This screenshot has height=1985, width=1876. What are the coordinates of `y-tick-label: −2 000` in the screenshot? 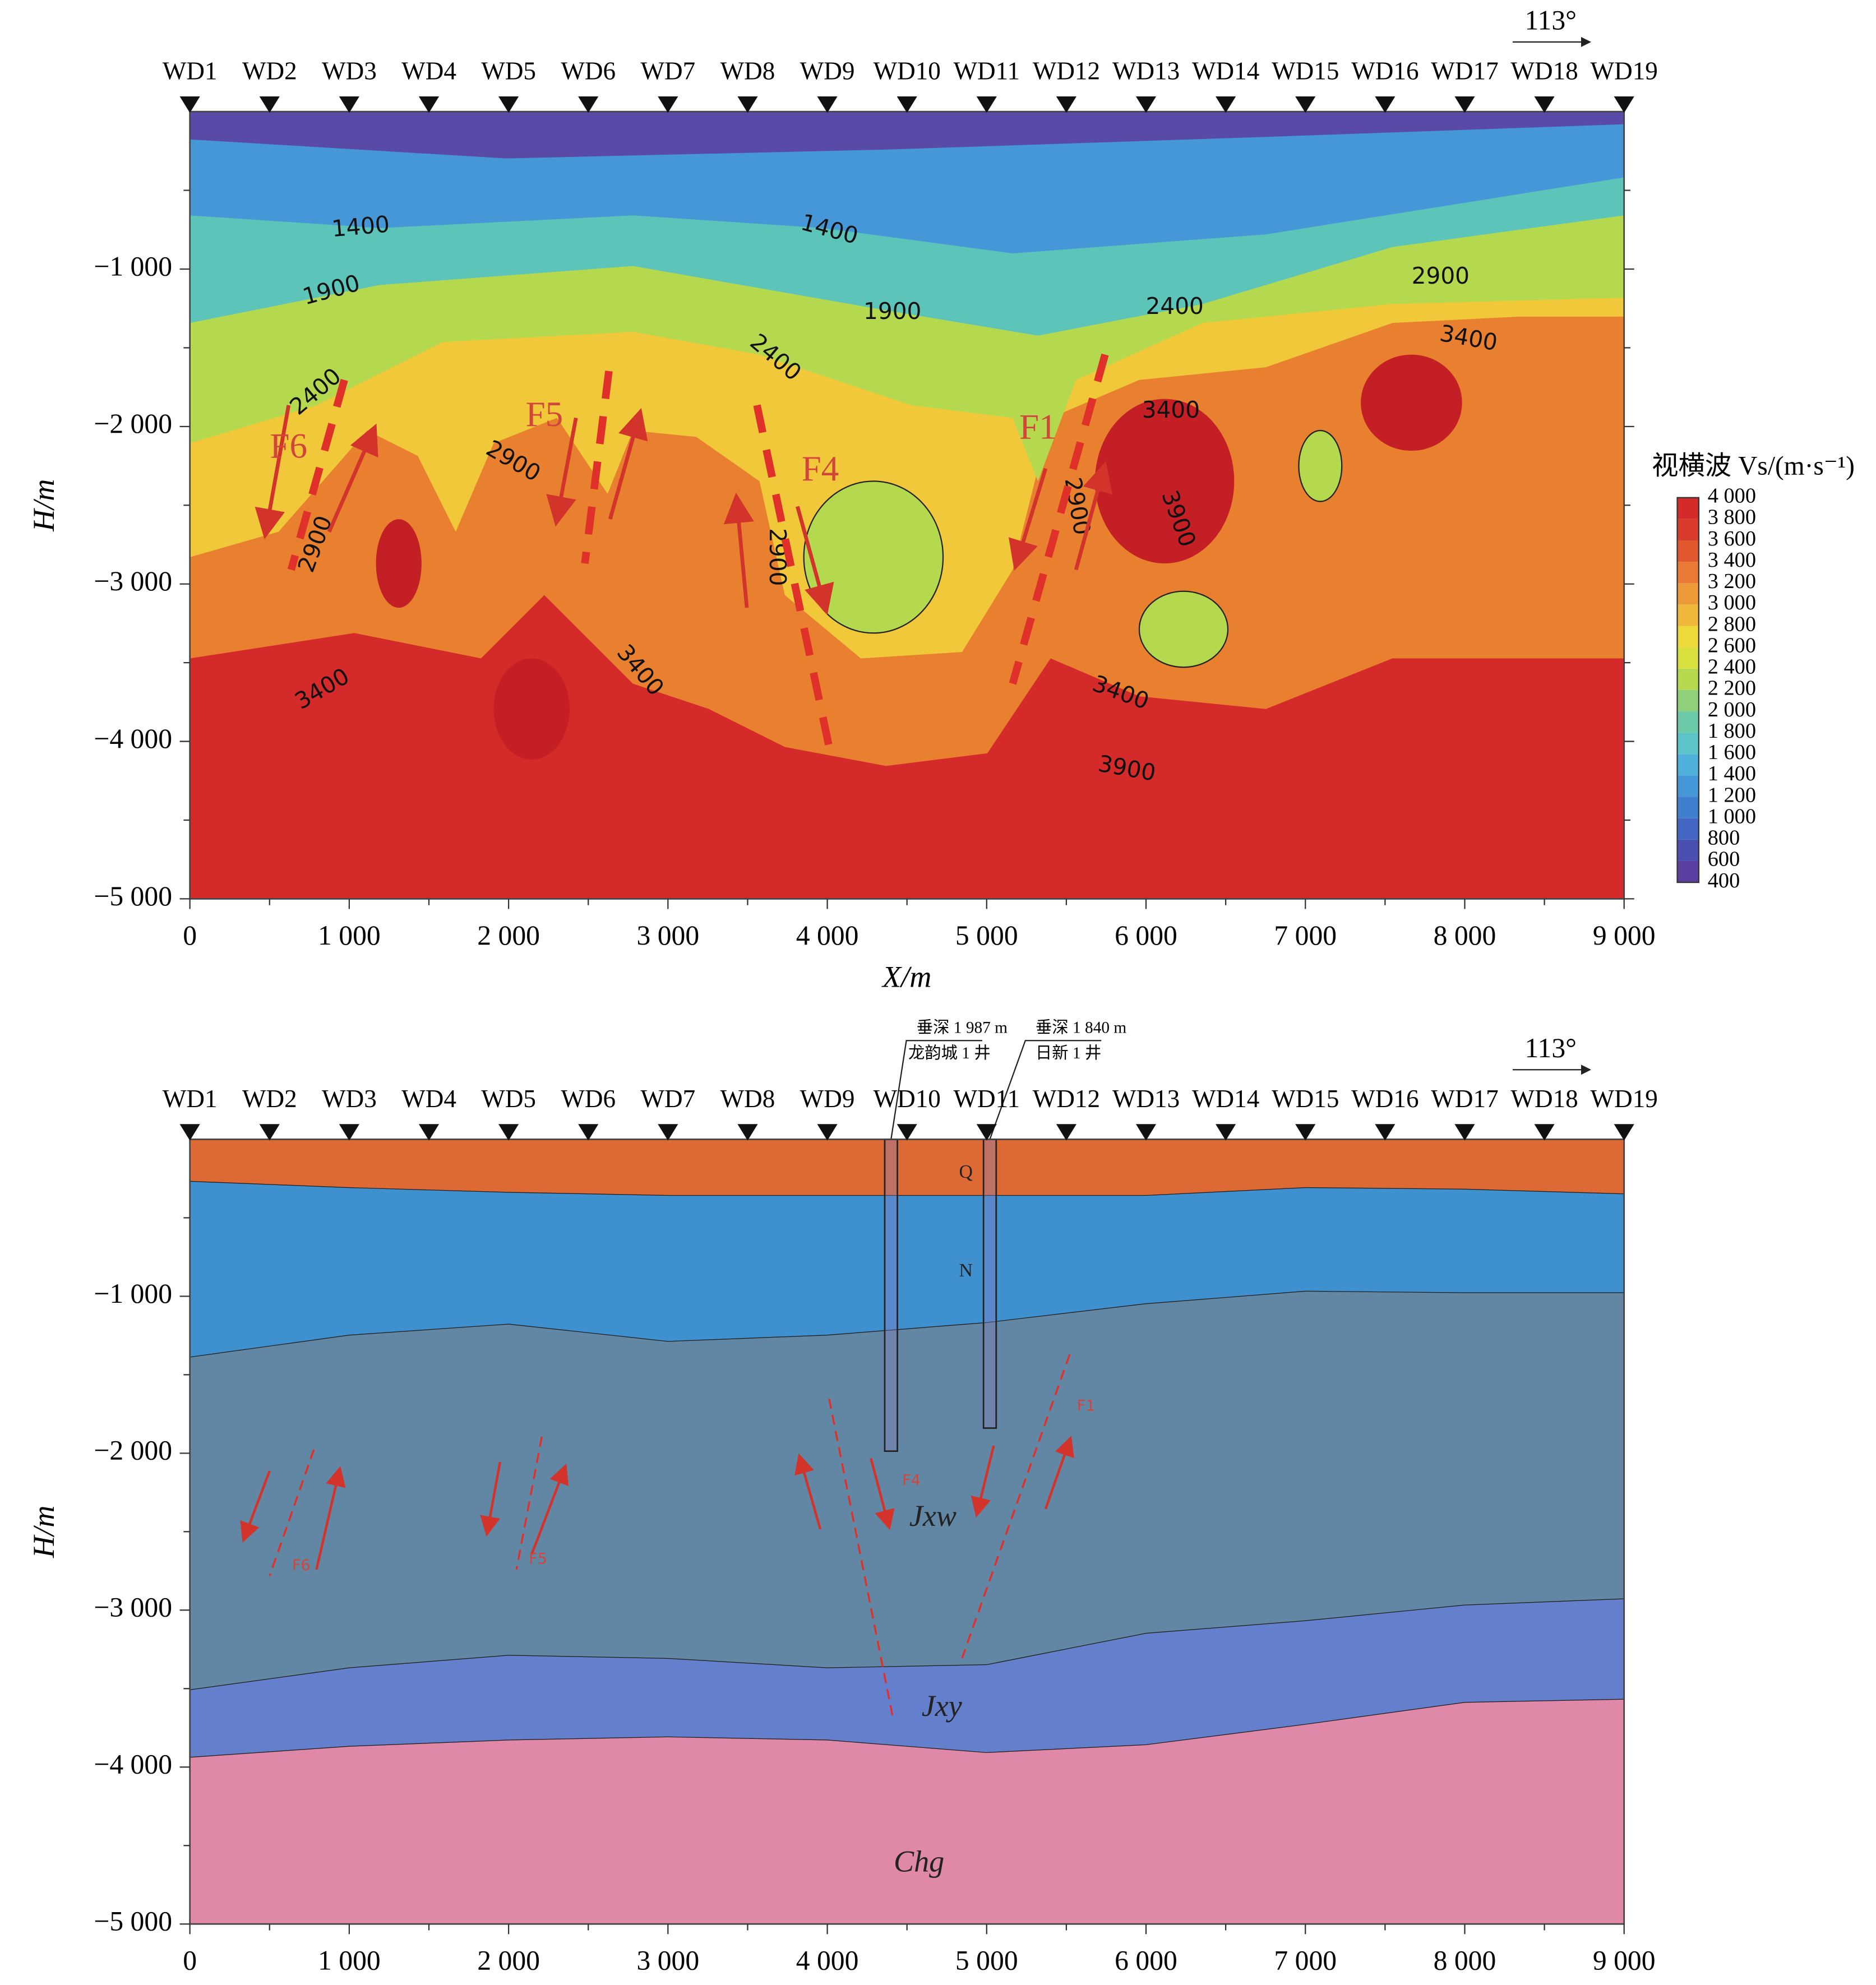 It's located at (133, 1450).